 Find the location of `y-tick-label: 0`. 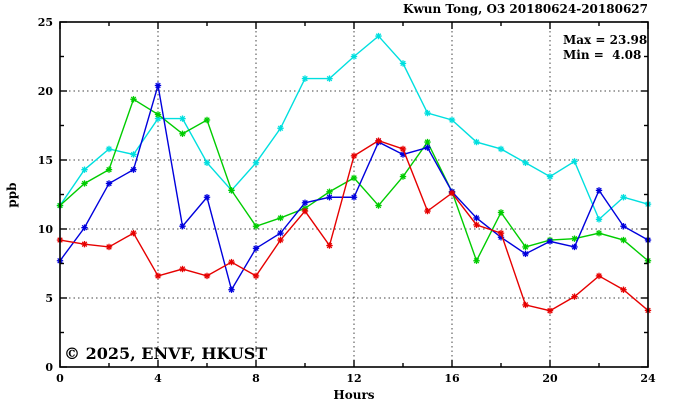

y-tick-label: 0 is located at coordinates (49, 367).